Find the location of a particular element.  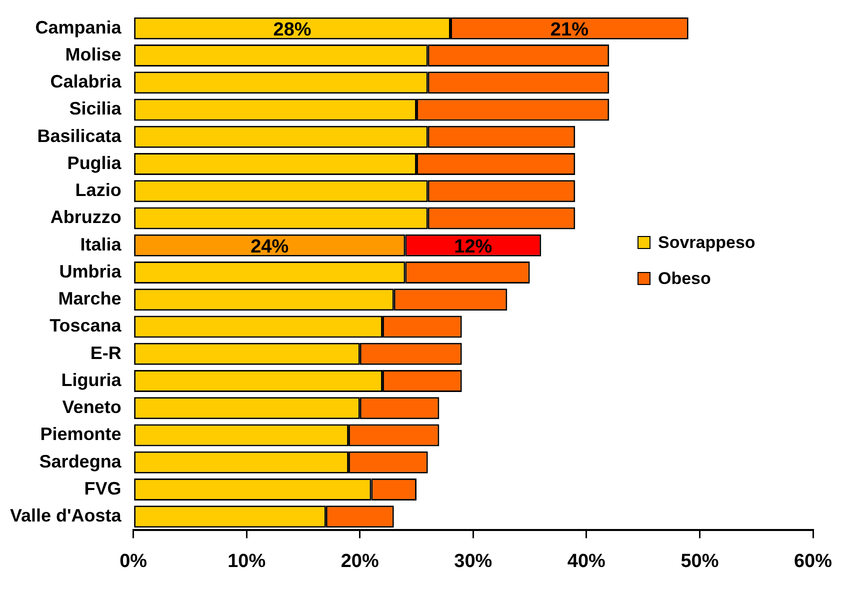

x-tick-label: 60% is located at coordinates (813, 561).